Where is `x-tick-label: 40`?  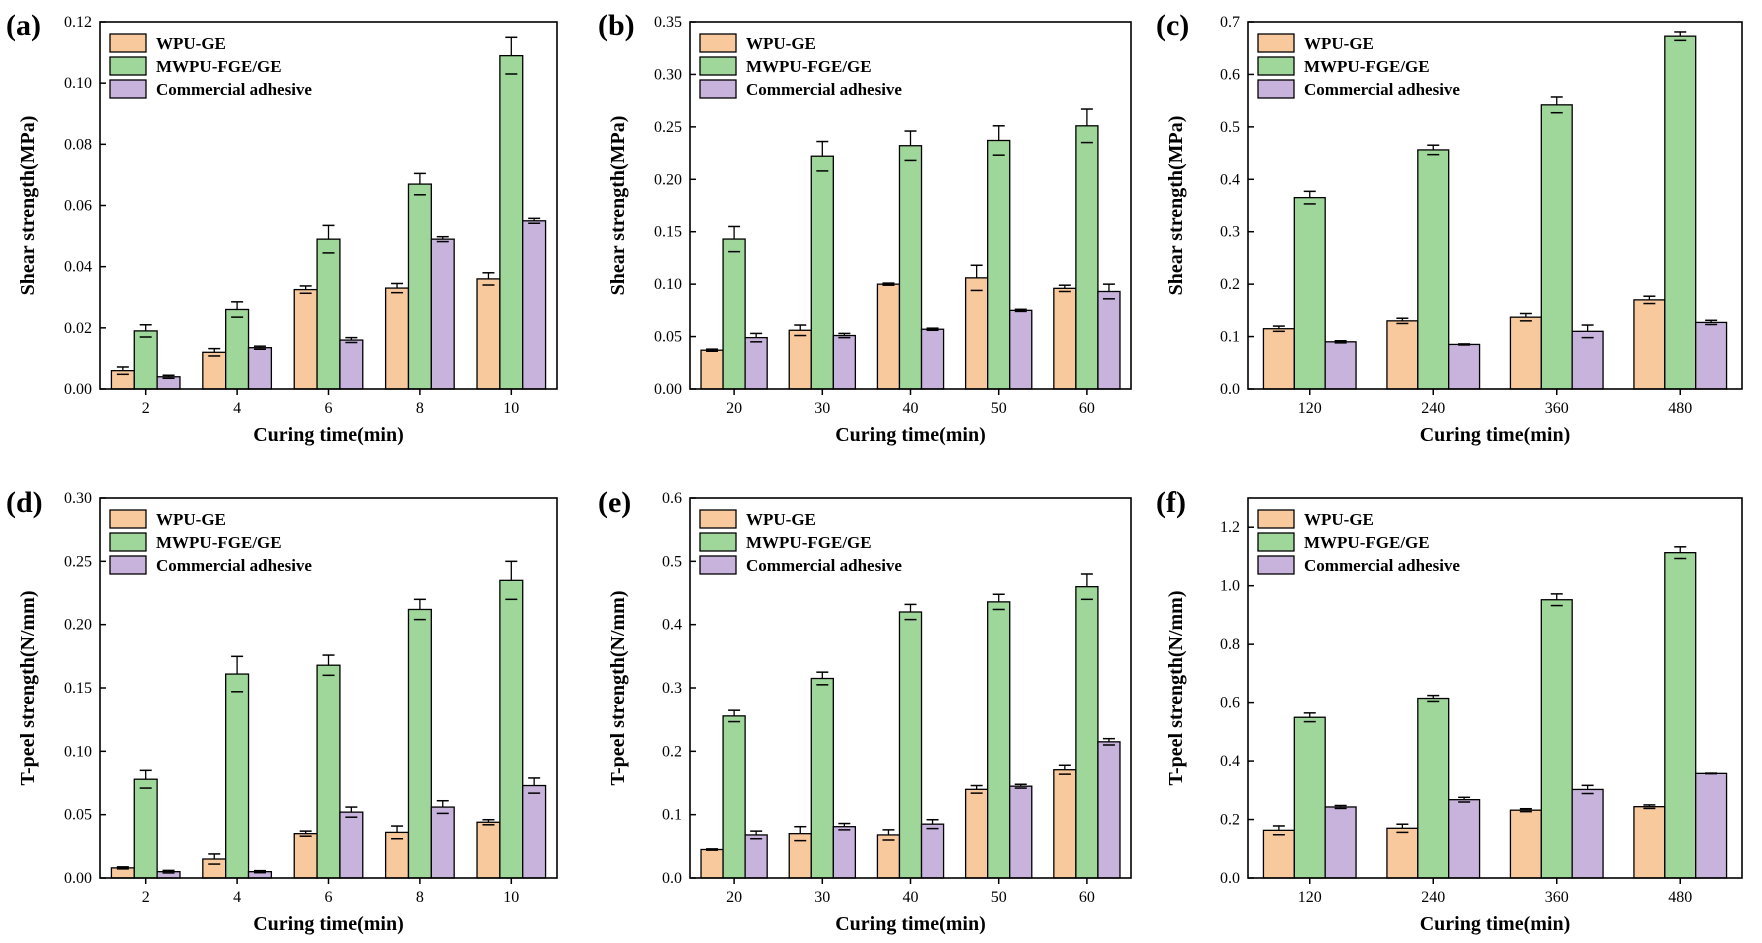
x-tick-label: 40 is located at coordinates (911, 897).